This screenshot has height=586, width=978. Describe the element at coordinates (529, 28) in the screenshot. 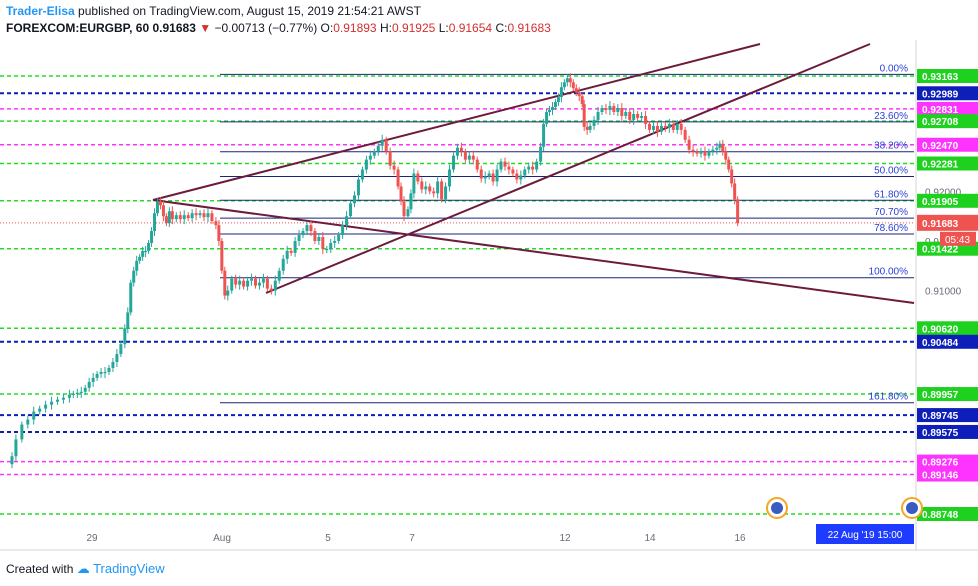

I see `ohlc-close: 0.91683` at that location.